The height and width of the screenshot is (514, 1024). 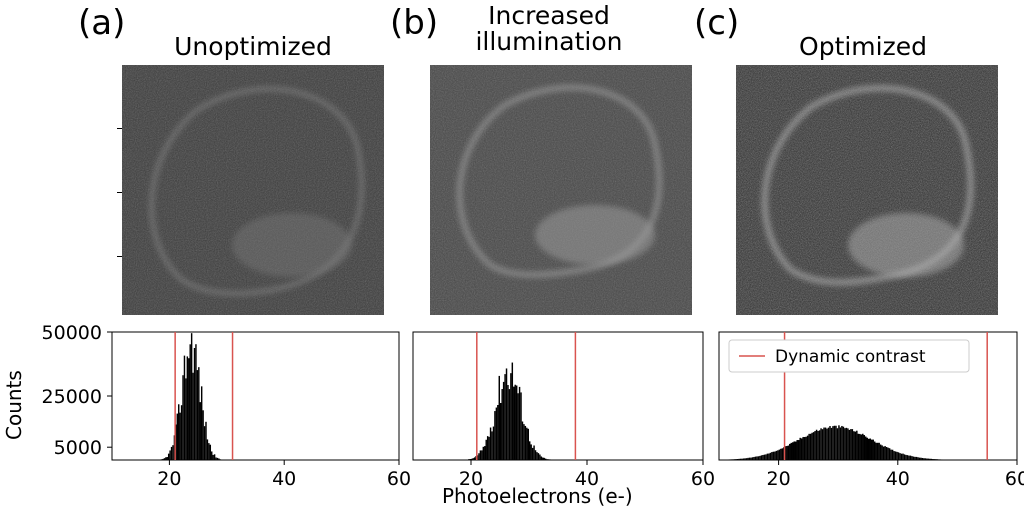 What do you see at coordinates (253, 190) in the screenshot?
I see `micrograph-a` at bounding box center [253, 190].